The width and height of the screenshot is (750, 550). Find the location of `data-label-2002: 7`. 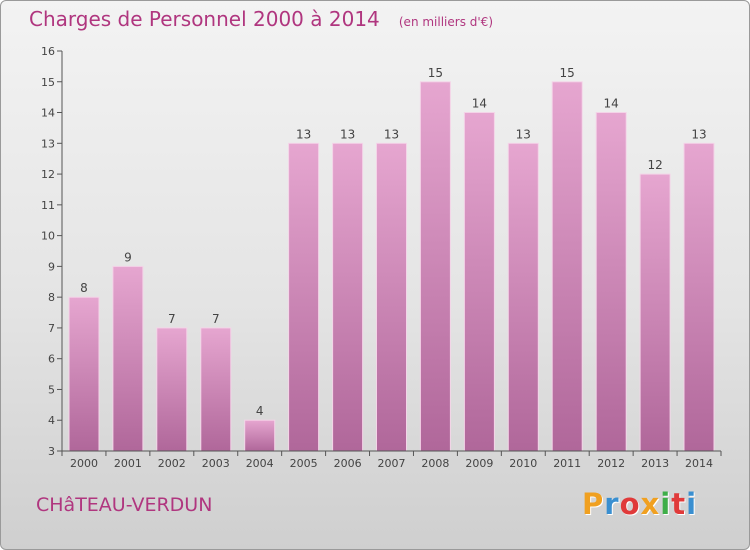

data-label-2002: 7 is located at coordinates (172, 319).